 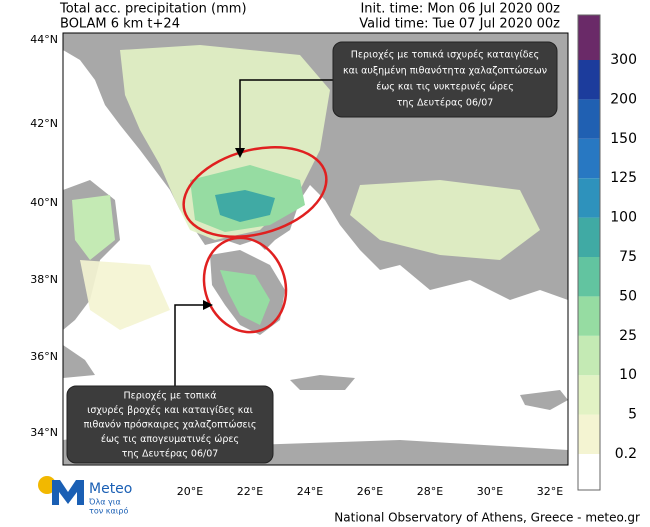 What do you see at coordinates (169, 396) in the screenshot?
I see `annotation-text: Περιοχές με τοπικά` at bounding box center [169, 396].